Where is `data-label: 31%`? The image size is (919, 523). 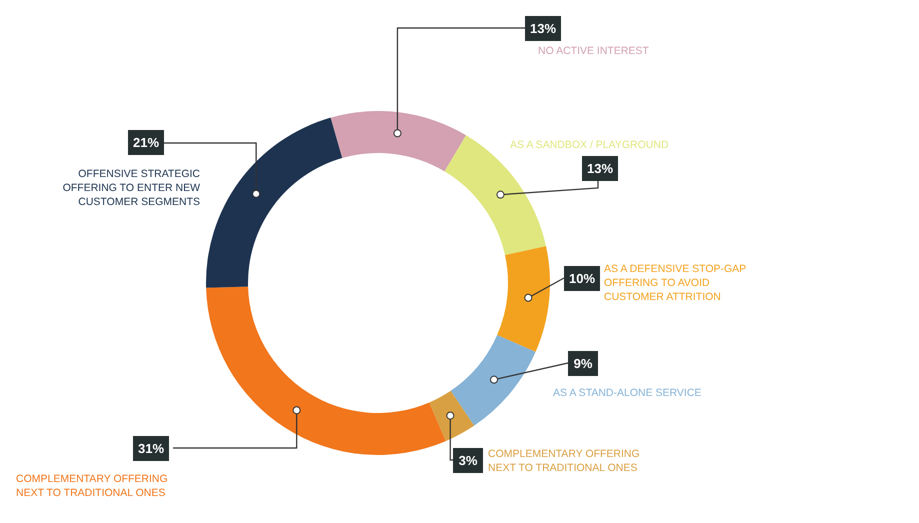 data-label: 31% is located at coordinates (151, 448).